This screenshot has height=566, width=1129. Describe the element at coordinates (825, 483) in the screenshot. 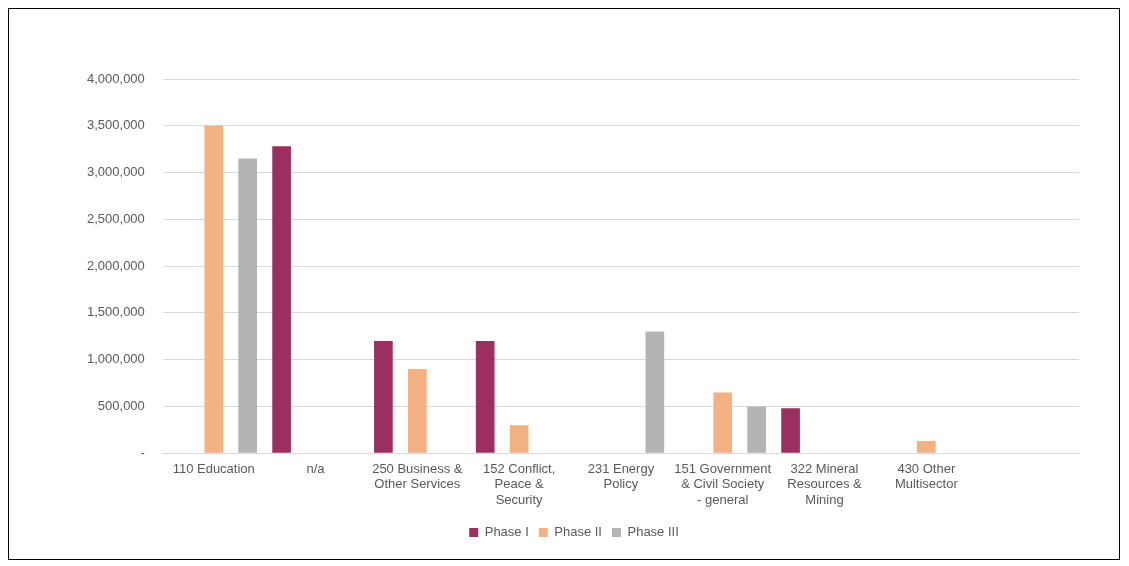

I see `x-tick-label: 322 Mineral Resources & Mining` at that location.